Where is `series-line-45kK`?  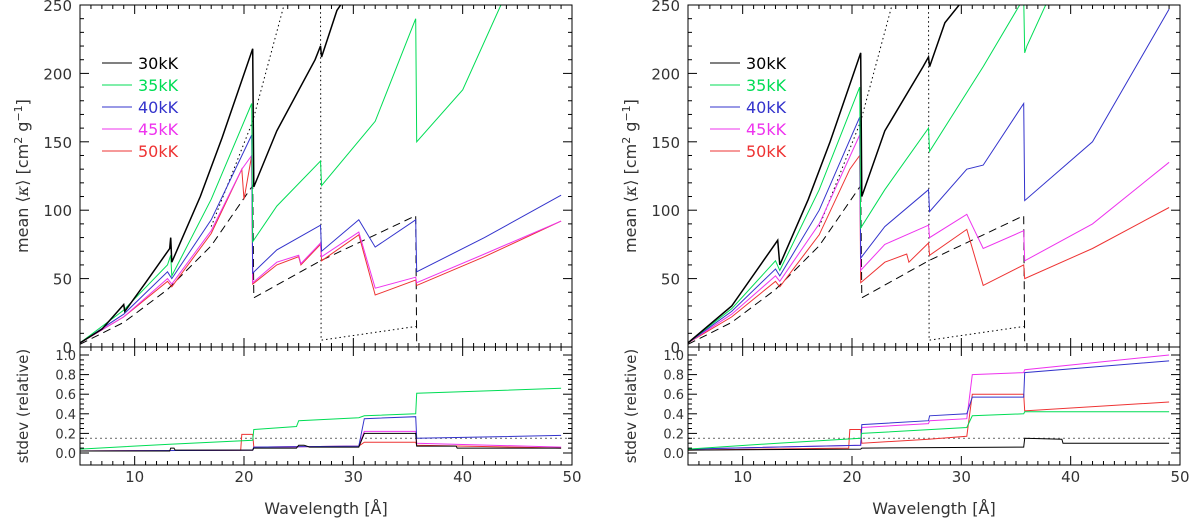
series-line-45kK is located at coordinates (321, 248).